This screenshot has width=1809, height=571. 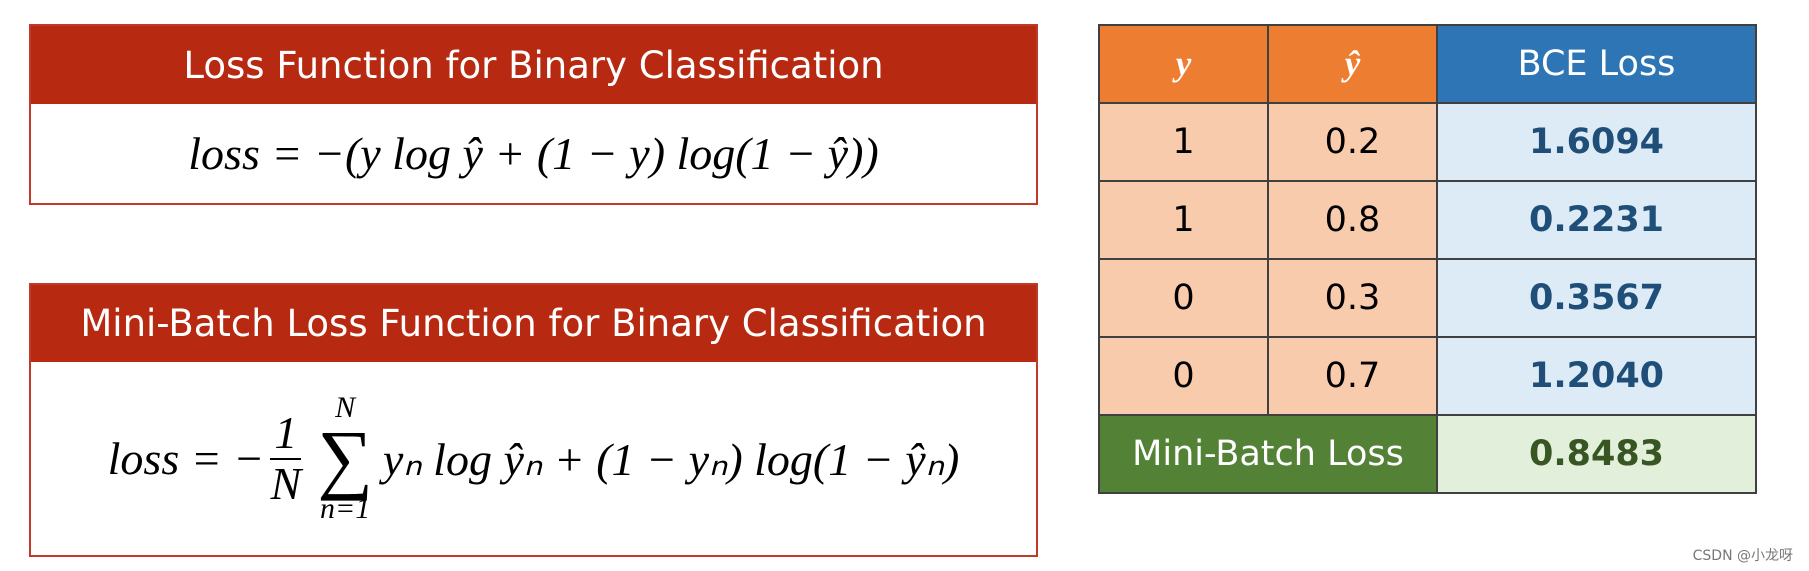 I want to click on table-cell: 0.2231, so click(x=1596, y=220).